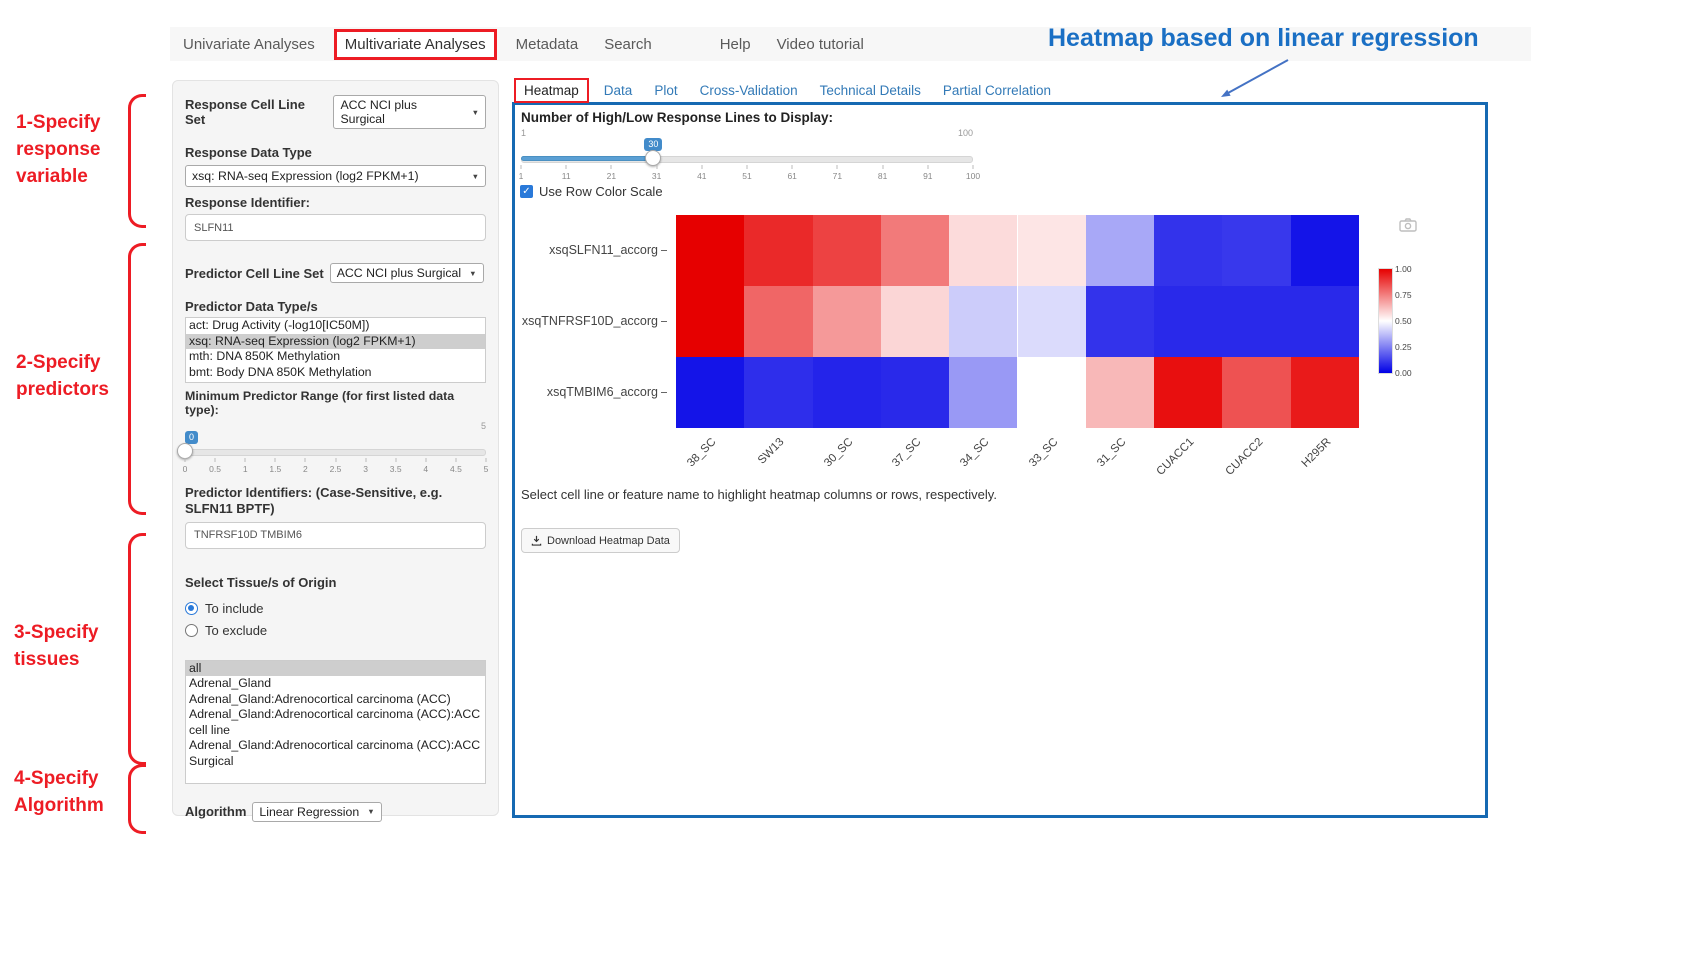 This screenshot has height=956, width=1700. Describe the element at coordinates (551, 90) in the screenshot. I see `tab-heatmap: Heatmap` at that location.